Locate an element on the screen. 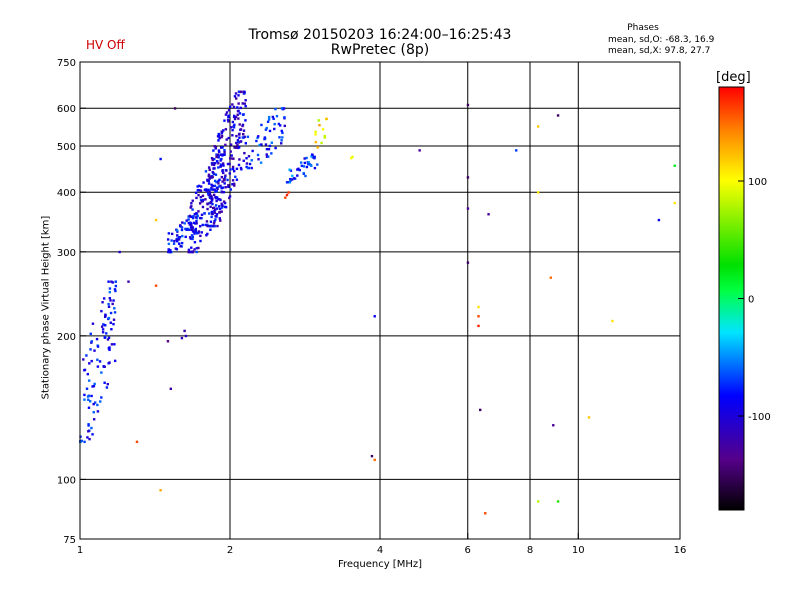  hv-status: HV Off is located at coordinates (105, 45).